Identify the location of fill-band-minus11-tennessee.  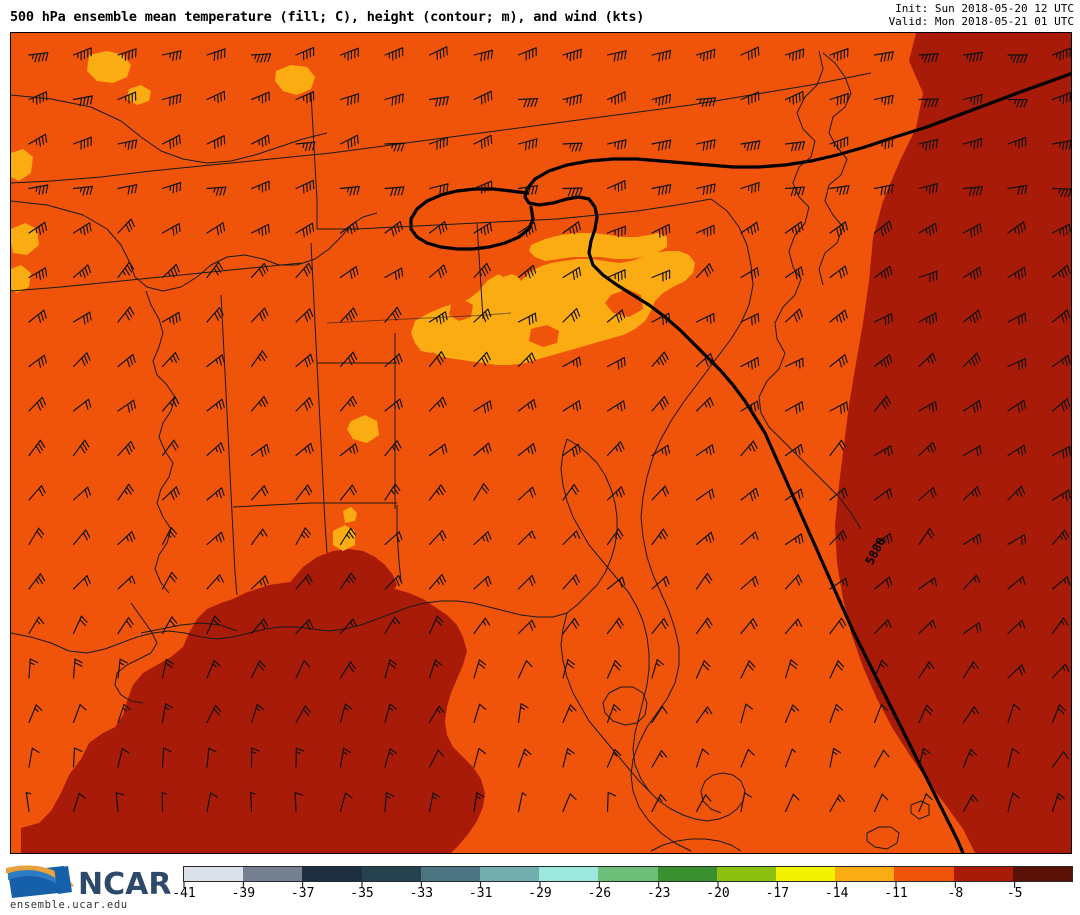
(563, 308).